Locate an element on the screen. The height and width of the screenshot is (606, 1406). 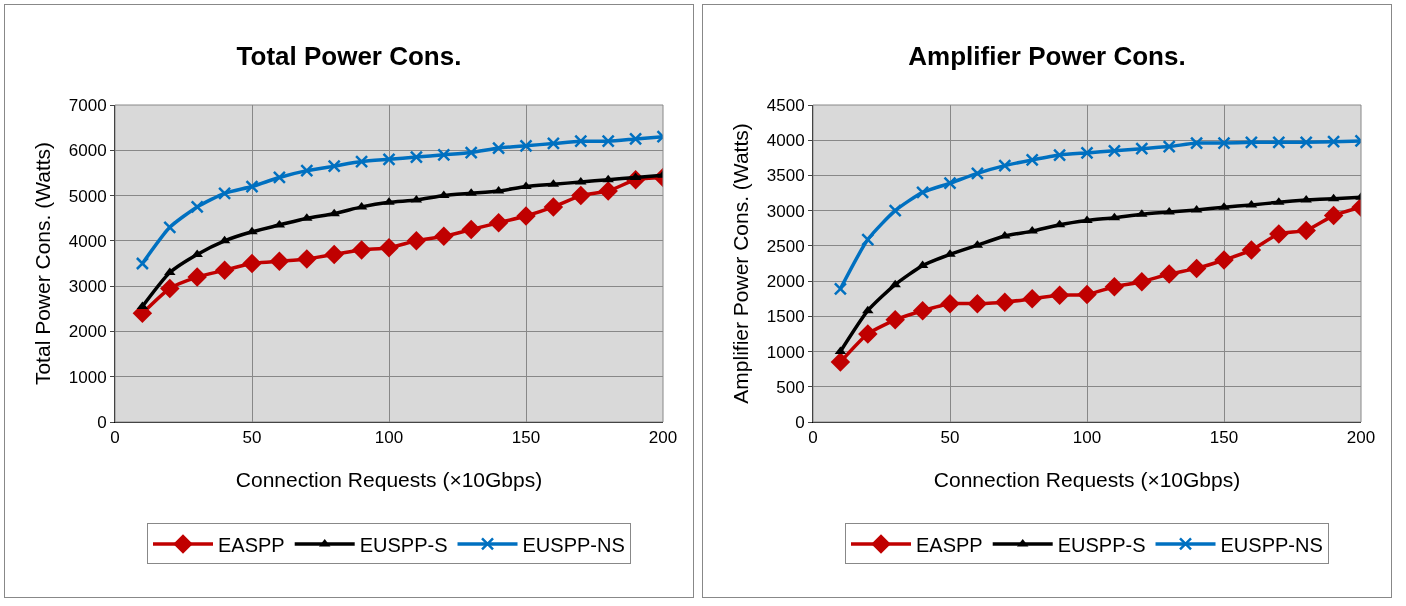
y-tick-label: 3500 is located at coordinates (785, 176).